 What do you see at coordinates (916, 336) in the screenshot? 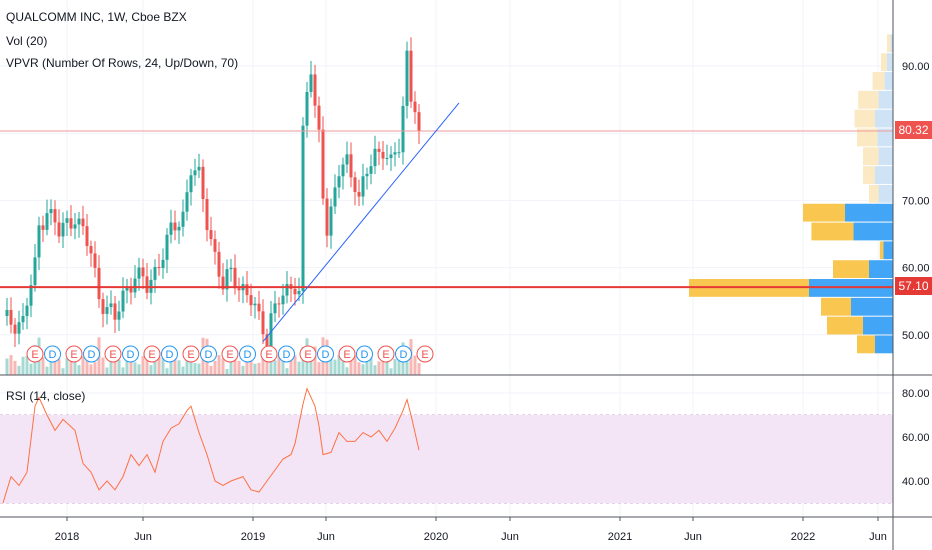
I see `price-tick-label: 50.00` at bounding box center [916, 336].